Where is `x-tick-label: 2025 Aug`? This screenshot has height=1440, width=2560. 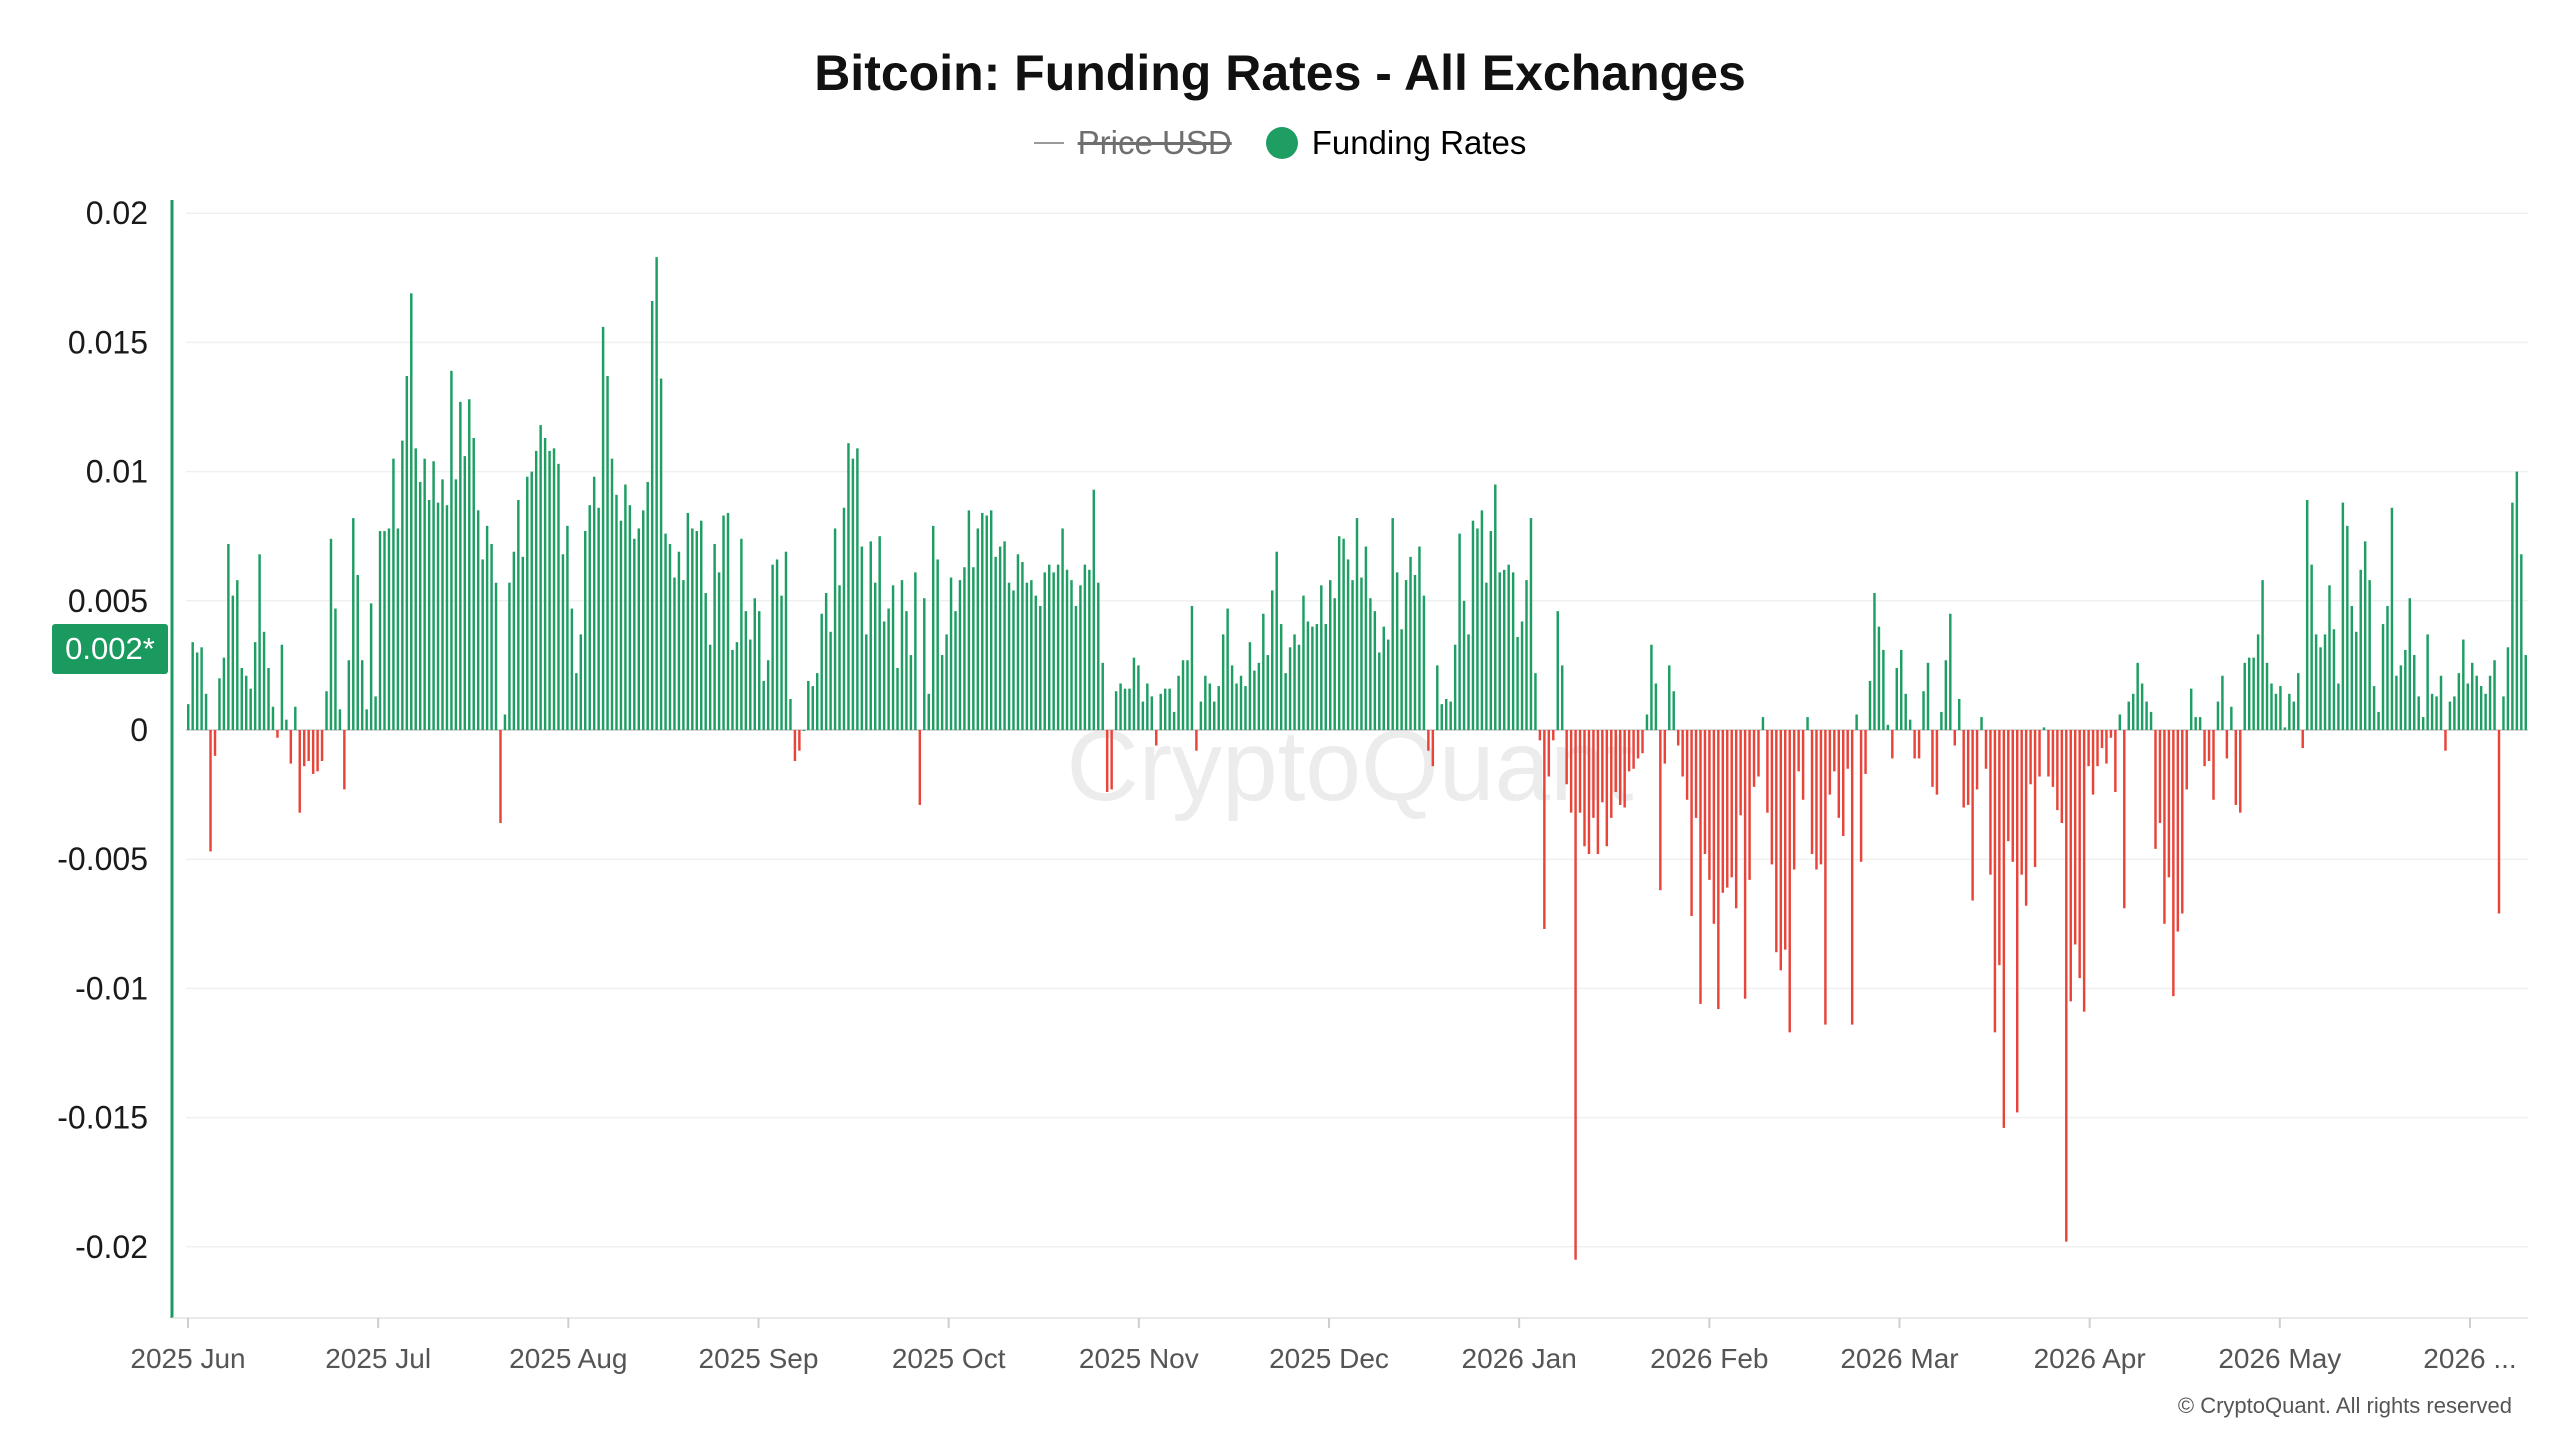 x-tick-label: 2025 Aug is located at coordinates (568, 1358).